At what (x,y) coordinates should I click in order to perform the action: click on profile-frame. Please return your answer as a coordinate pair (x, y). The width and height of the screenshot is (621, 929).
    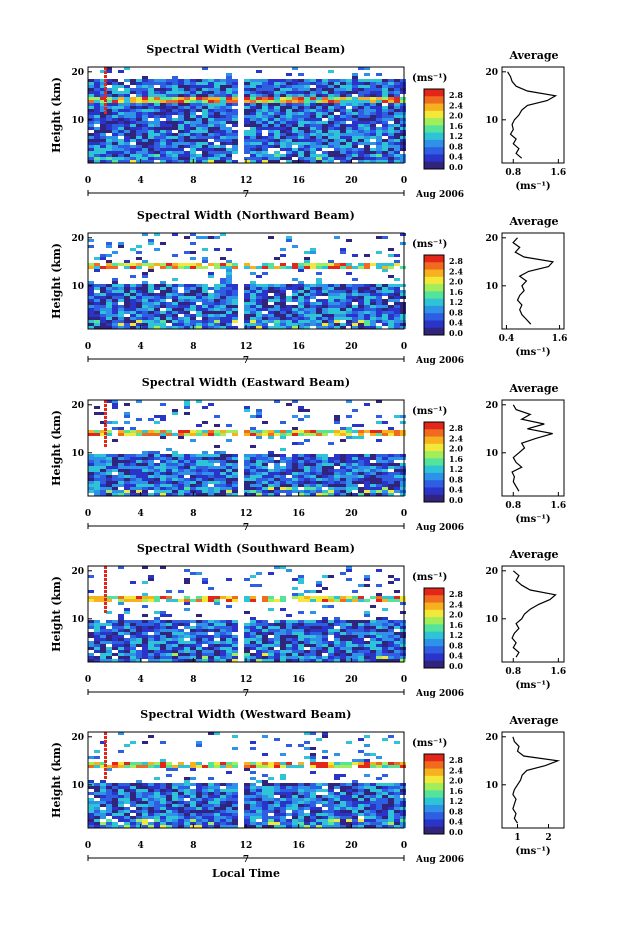
    Looking at the image, I should click on (533, 281).